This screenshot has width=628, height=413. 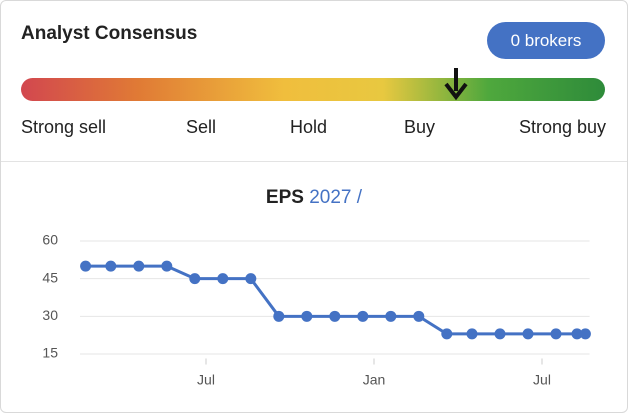 I want to click on brokers-button: 0 brokers, so click(x=546, y=40).